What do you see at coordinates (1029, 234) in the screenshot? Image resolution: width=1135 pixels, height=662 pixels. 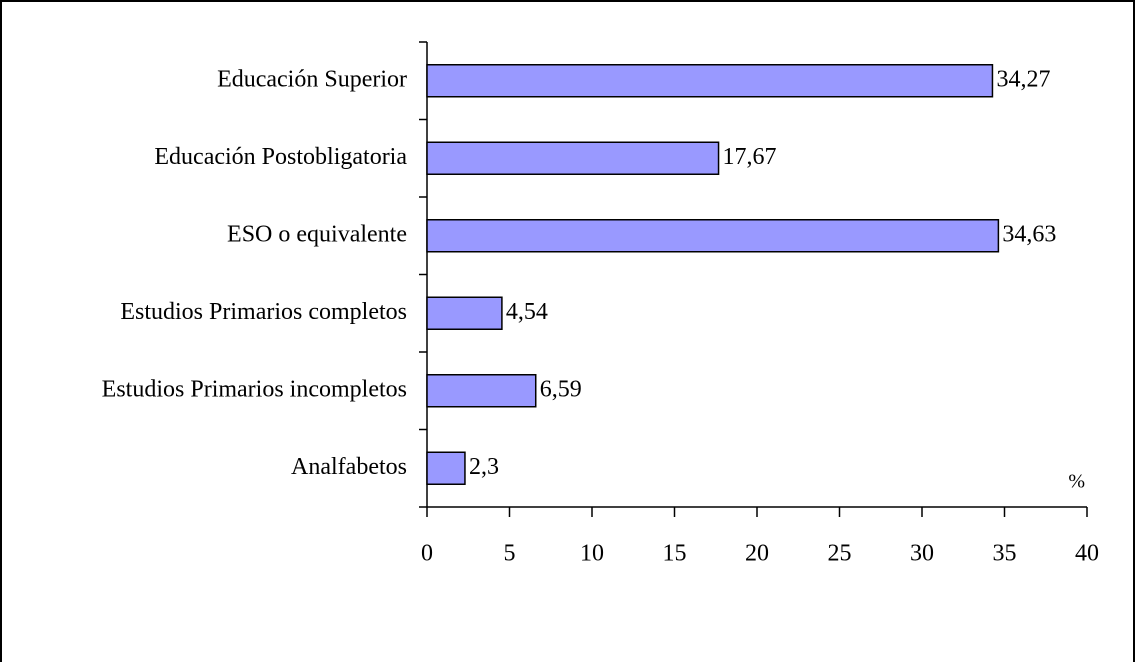 I see `value-label: 34,63` at bounding box center [1029, 234].